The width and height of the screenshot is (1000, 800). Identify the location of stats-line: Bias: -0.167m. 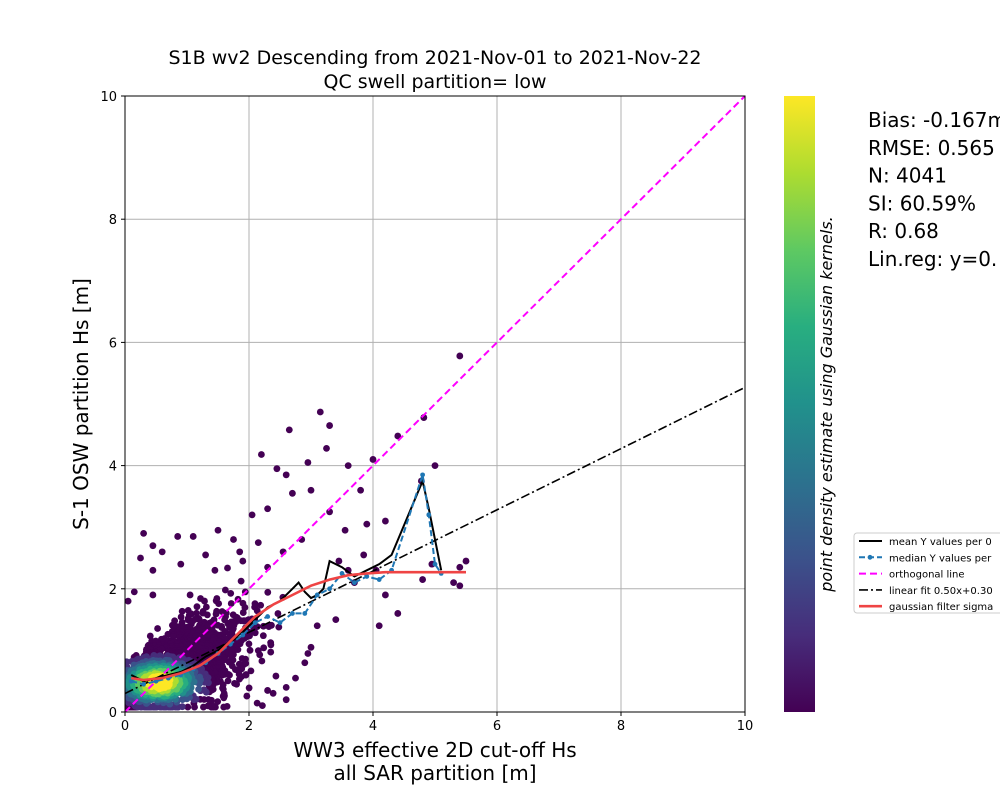
(934, 120).